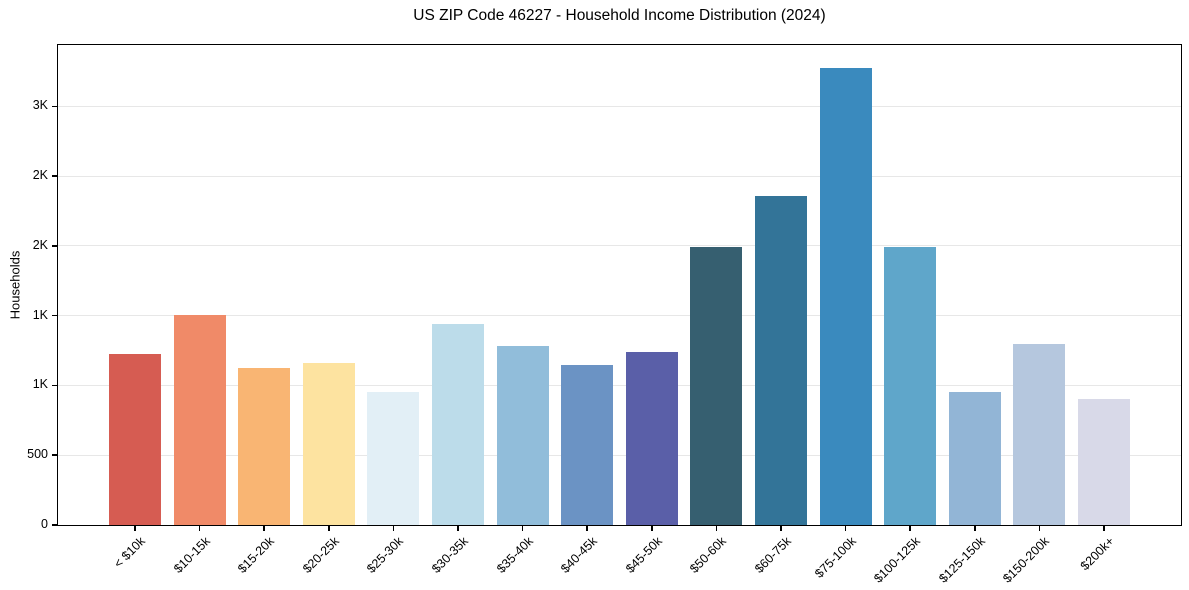 The image size is (1189, 590). Describe the element at coordinates (129, 552) in the screenshot. I see `x-tick-label: < $10k` at that location.